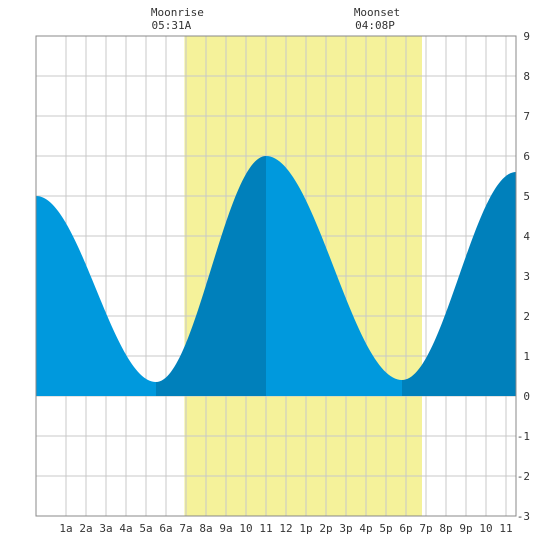 Image resolution: width=550 pixels, height=550 pixels. What do you see at coordinates (425, 528) in the screenshot?
I see `x-tick-label: 7p` at bounding box center [425, 528].